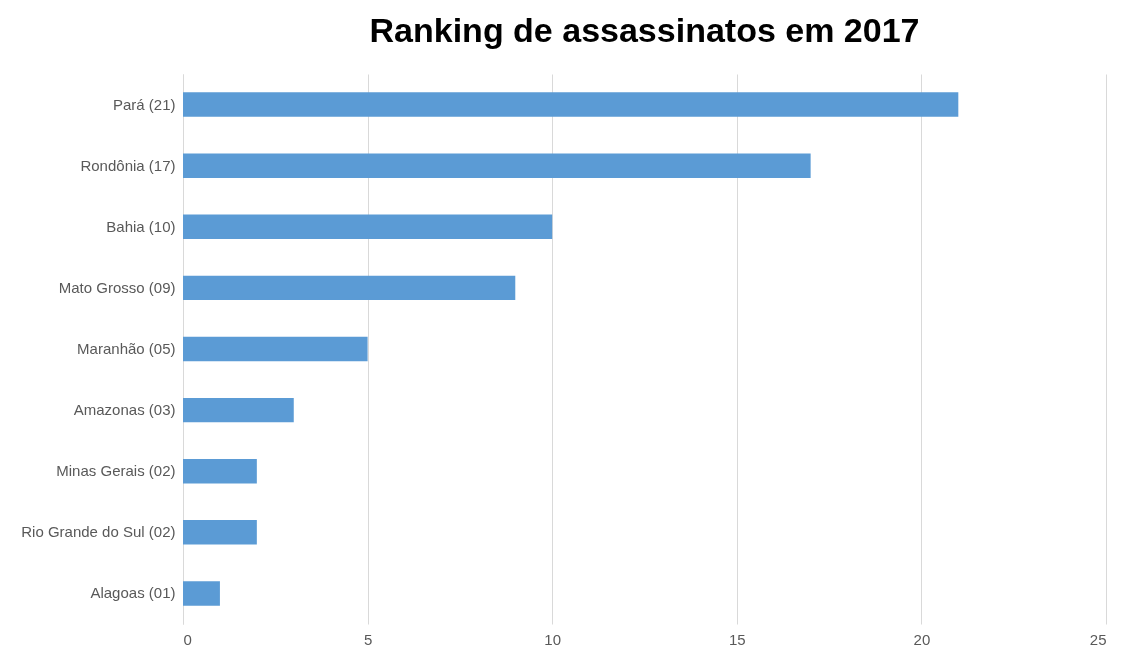 This screenshot has height=662, width=1136. I want to click on x-tick-label: 15, so click(737, 639).